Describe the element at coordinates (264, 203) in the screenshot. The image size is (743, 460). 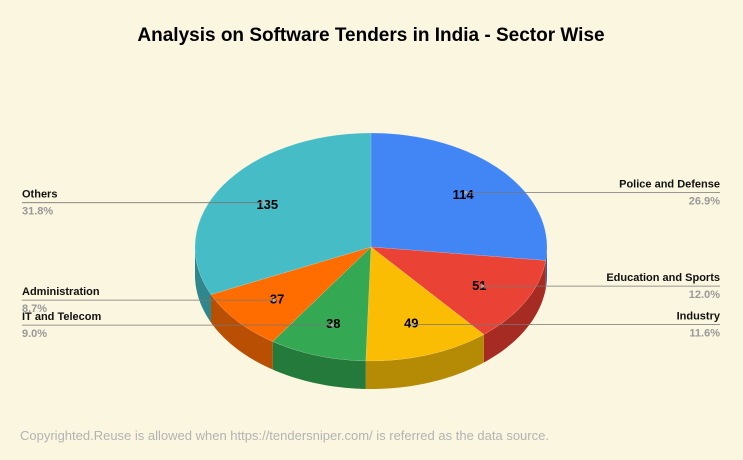
I see `legend-anchor-others` at that location.